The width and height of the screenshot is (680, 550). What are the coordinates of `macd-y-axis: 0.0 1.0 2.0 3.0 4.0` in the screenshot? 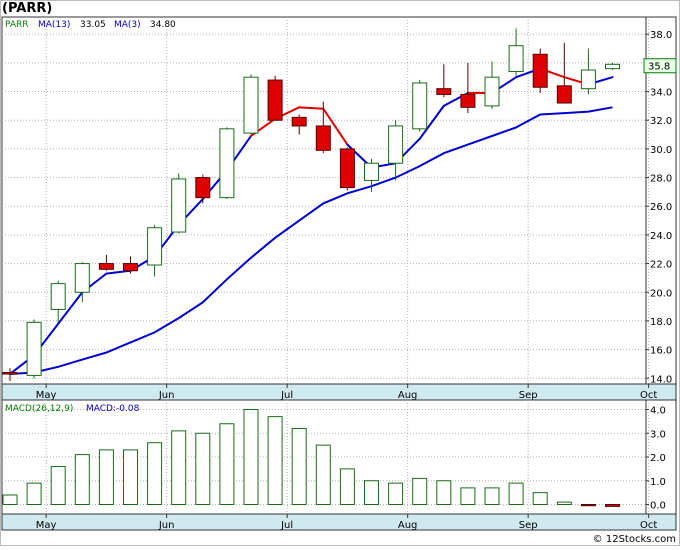 It's located at (655, 457).